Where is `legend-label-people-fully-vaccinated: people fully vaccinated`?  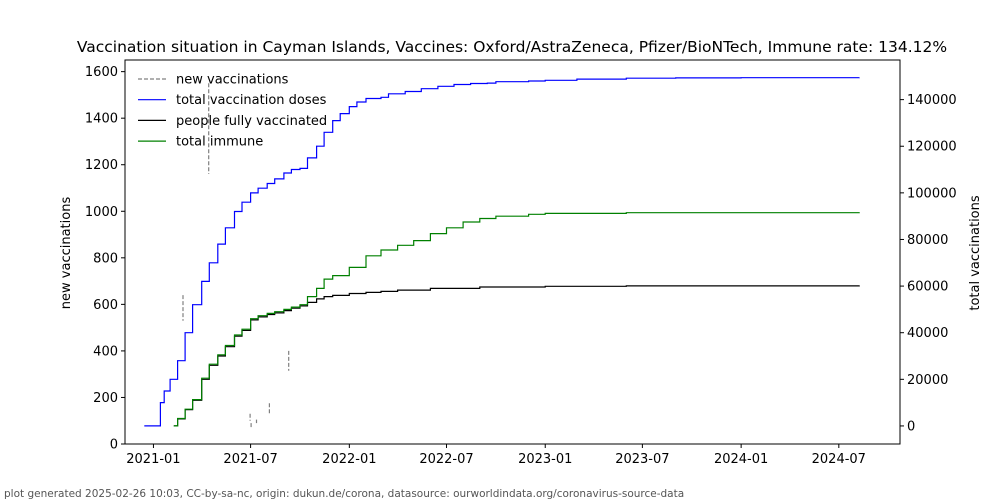
legend-label-people-fully-vaccinated: people fully vaccinated is located at coordinates (251, 121).